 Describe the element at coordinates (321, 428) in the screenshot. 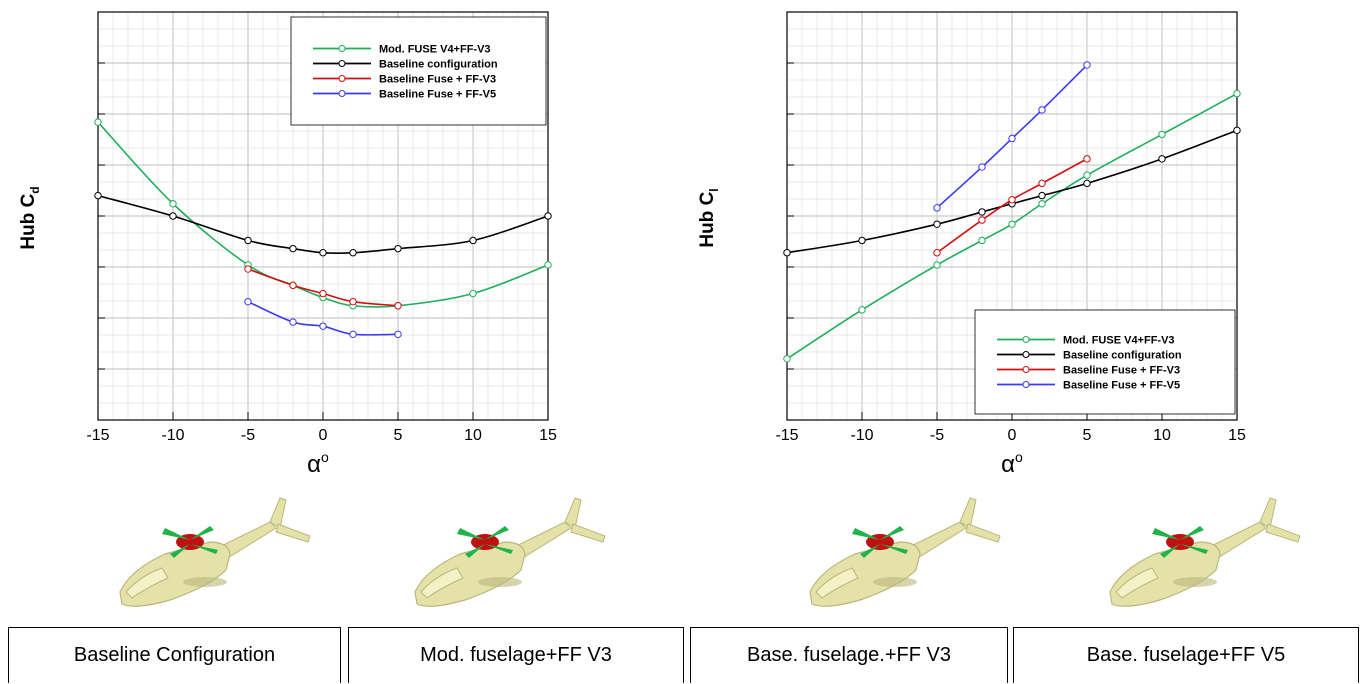

I see `x-tick-labels: -15 -10 -5 0 5 10 15` at that location.